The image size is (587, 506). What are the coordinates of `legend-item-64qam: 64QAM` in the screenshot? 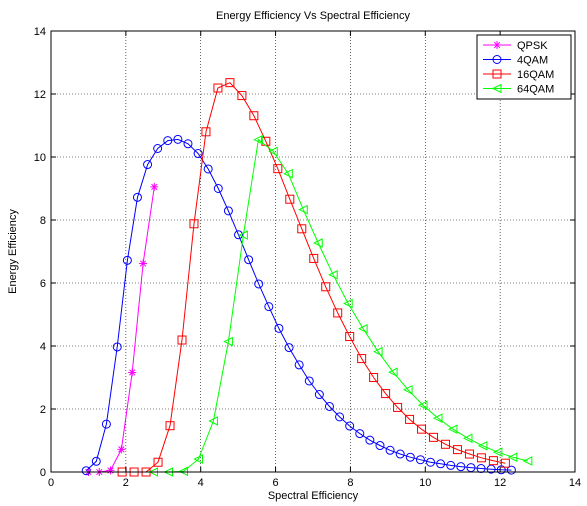 It's located at (518, 90).